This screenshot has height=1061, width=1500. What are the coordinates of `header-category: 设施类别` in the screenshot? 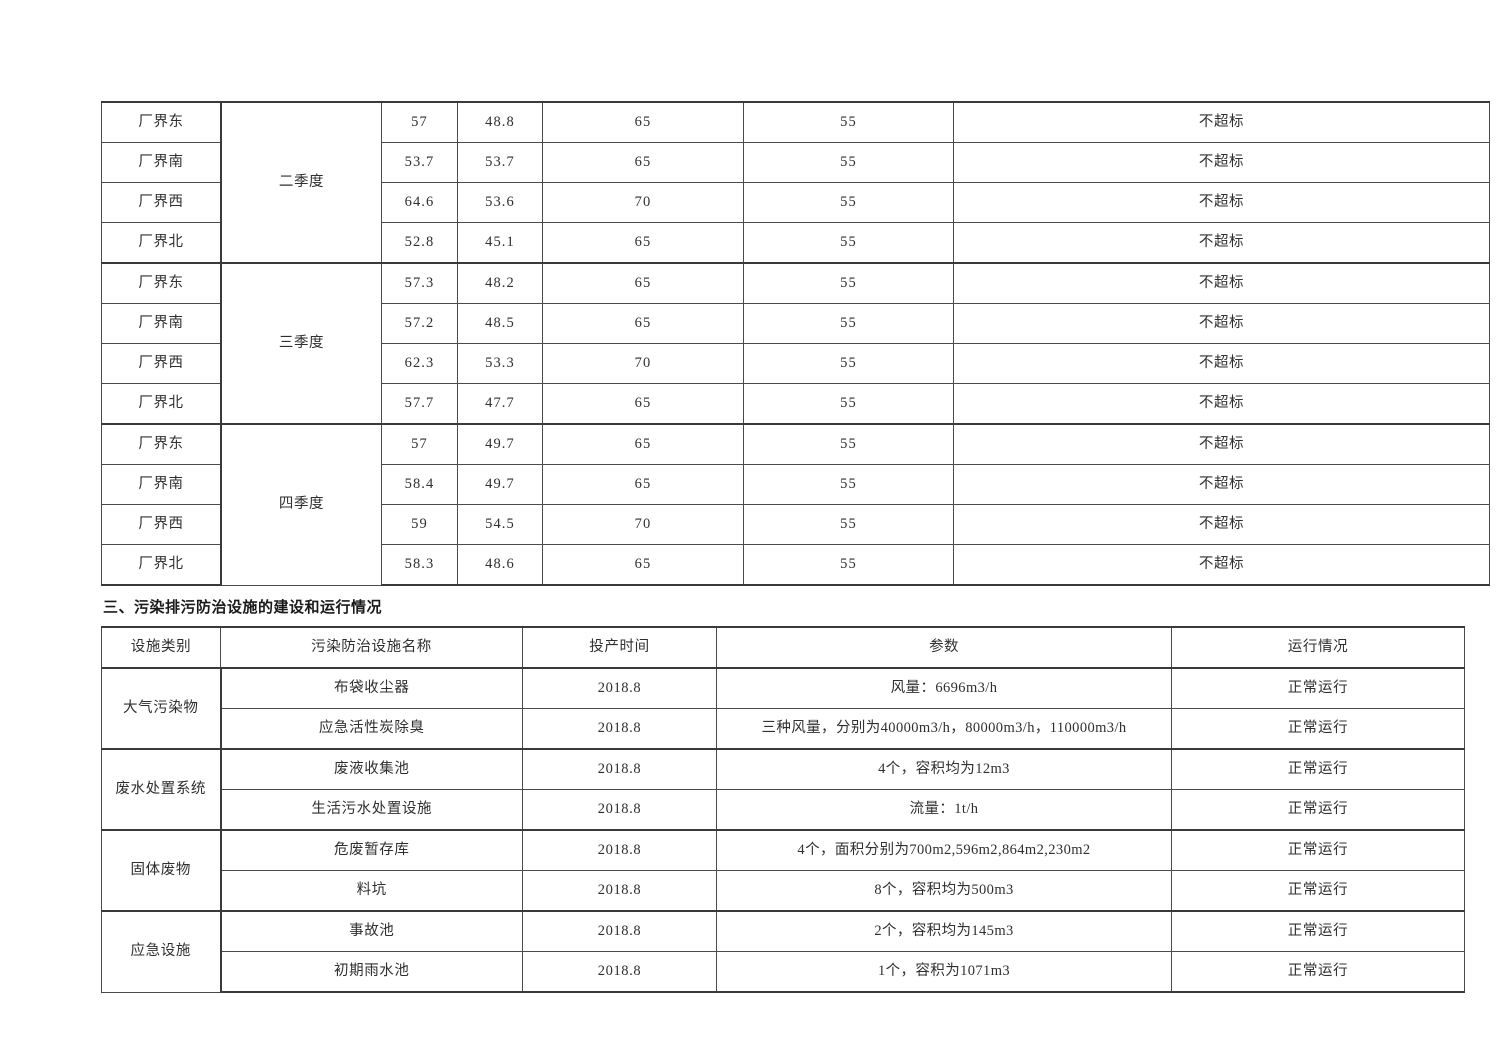 It's located at (161, 647).